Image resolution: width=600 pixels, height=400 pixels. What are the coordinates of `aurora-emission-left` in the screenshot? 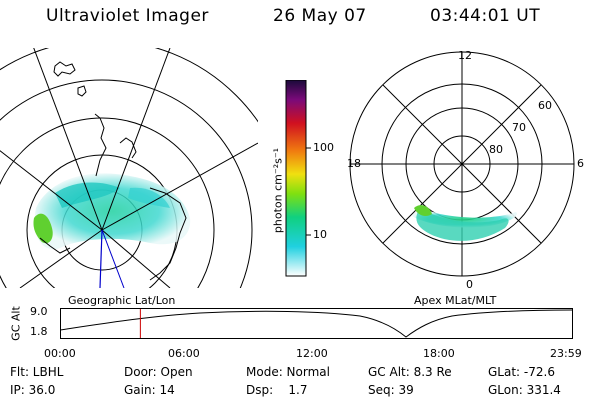 It's located at (112, 211).